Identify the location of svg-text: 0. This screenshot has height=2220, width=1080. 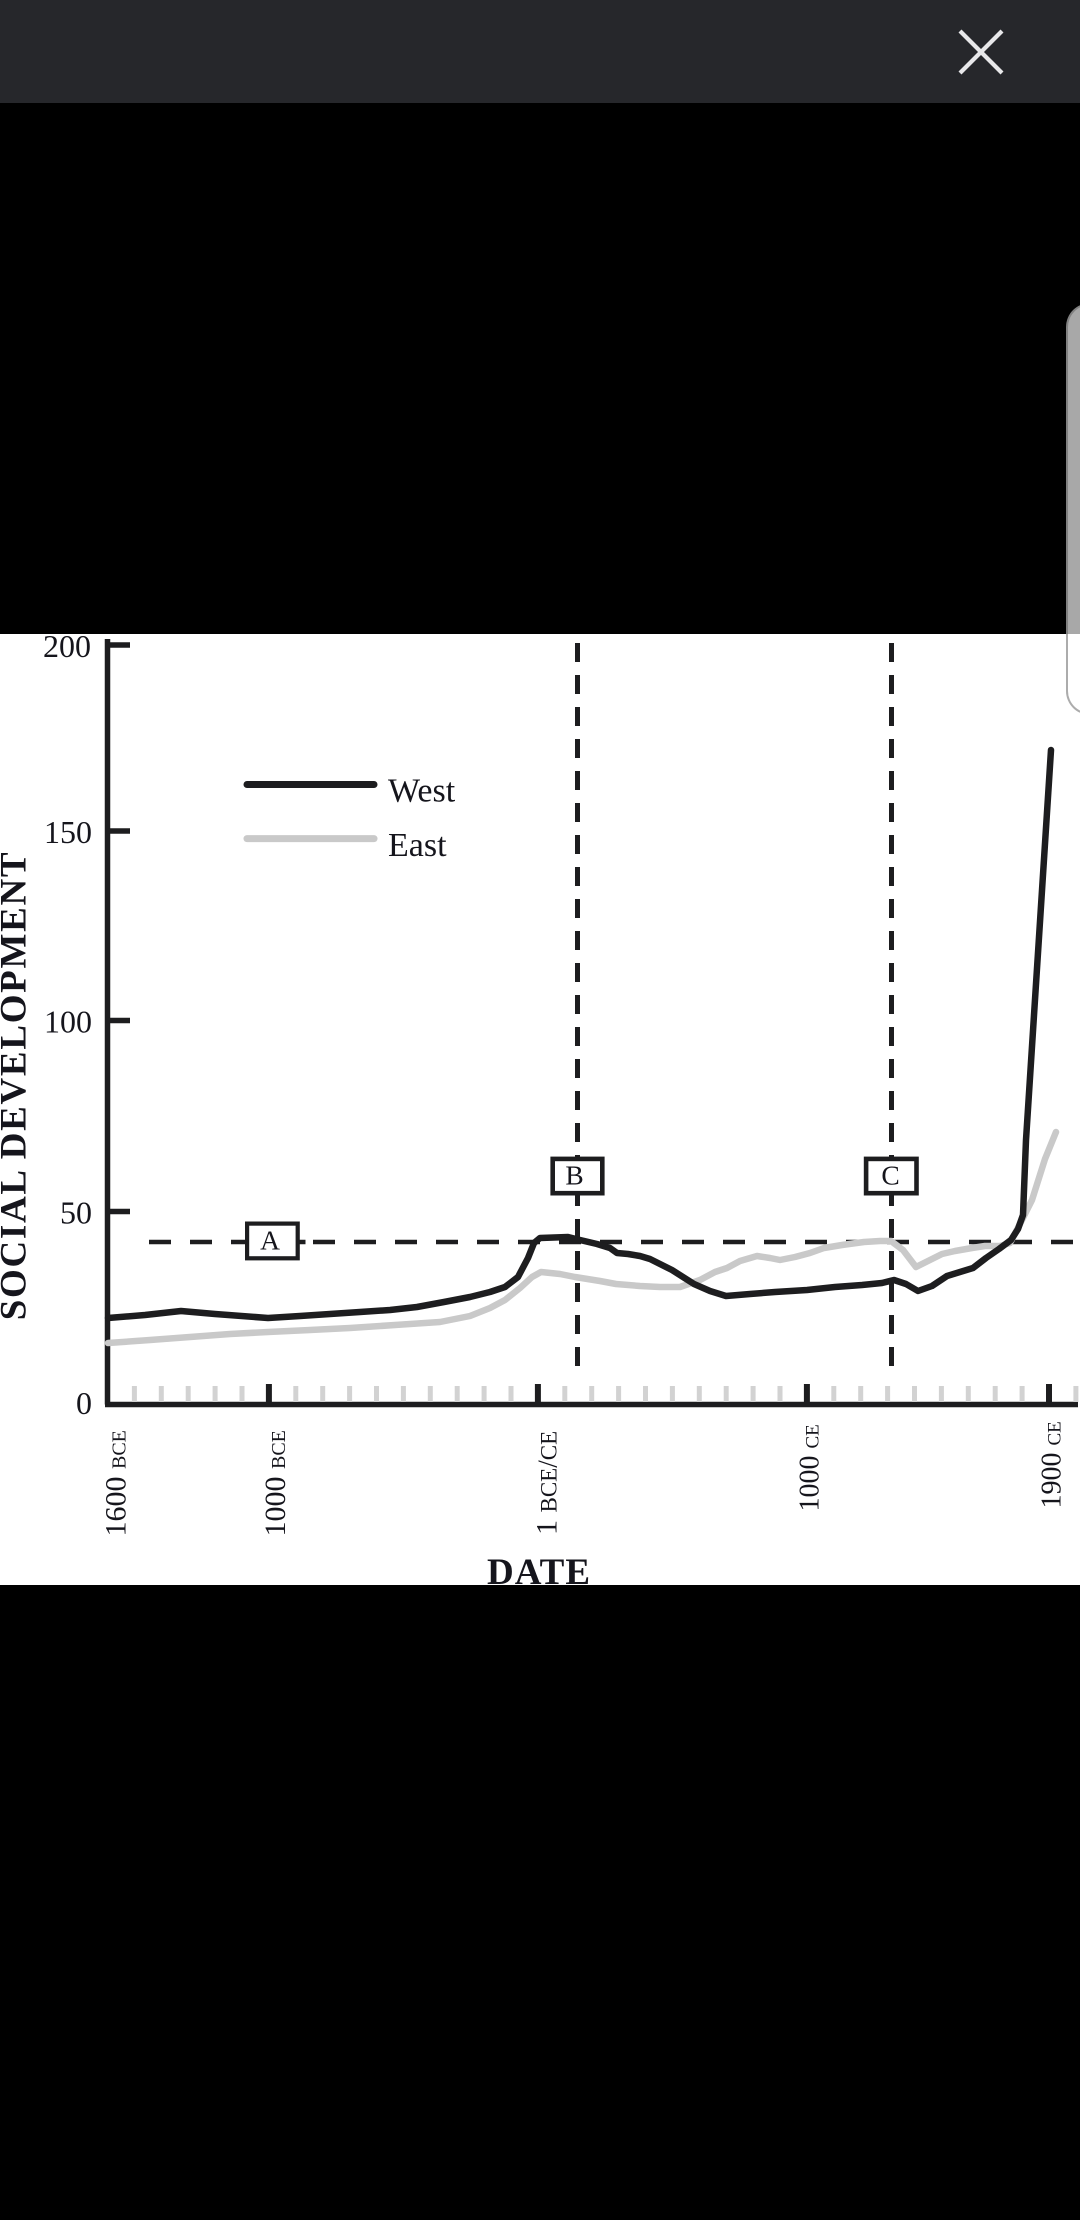
(84, 1403).